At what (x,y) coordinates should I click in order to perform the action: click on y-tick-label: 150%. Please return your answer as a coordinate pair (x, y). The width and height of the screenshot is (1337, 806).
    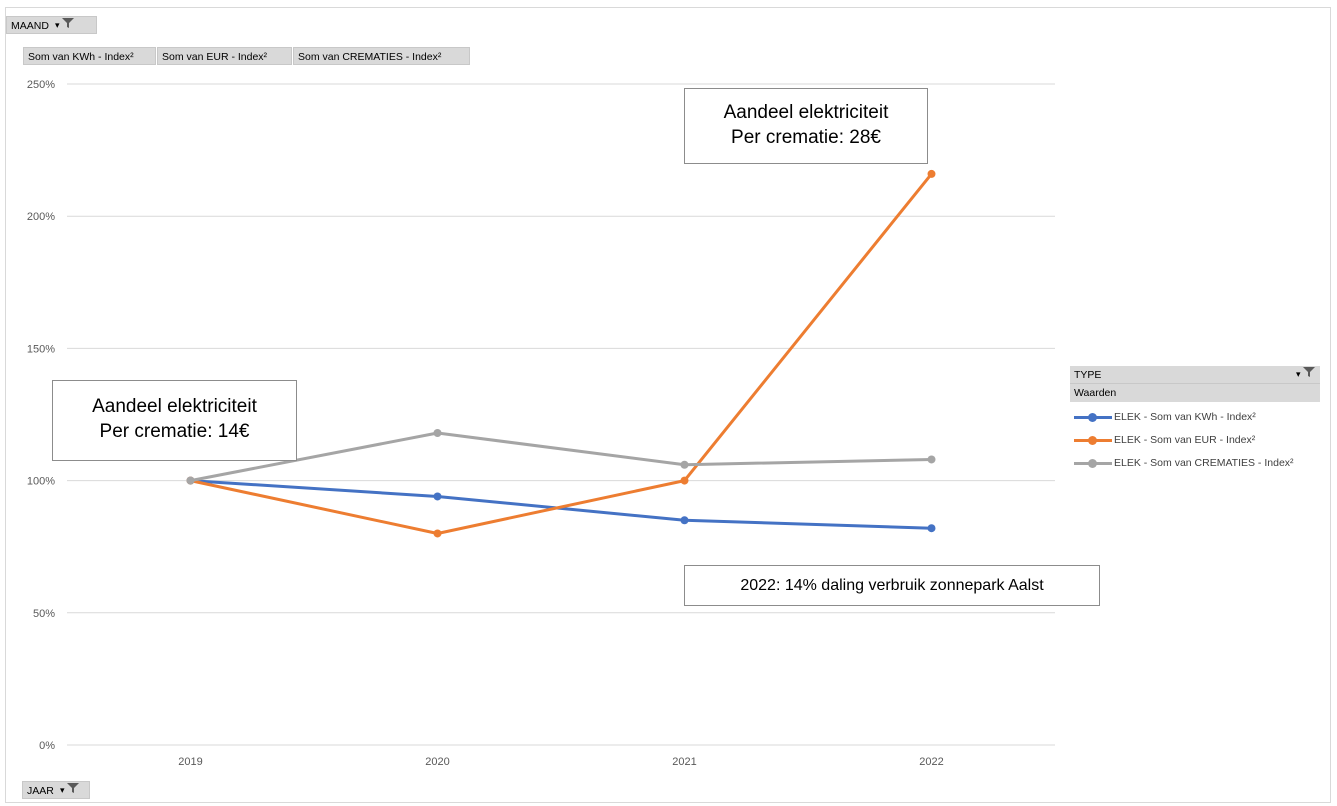
    Looking at the image, I should click on (41, 349).